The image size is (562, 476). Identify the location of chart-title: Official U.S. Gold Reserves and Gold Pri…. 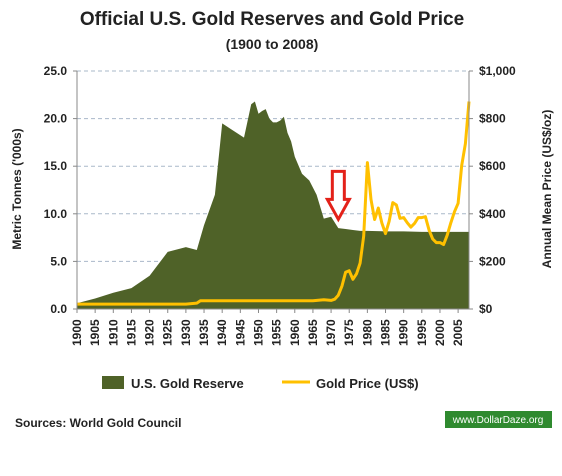
(272, 19).